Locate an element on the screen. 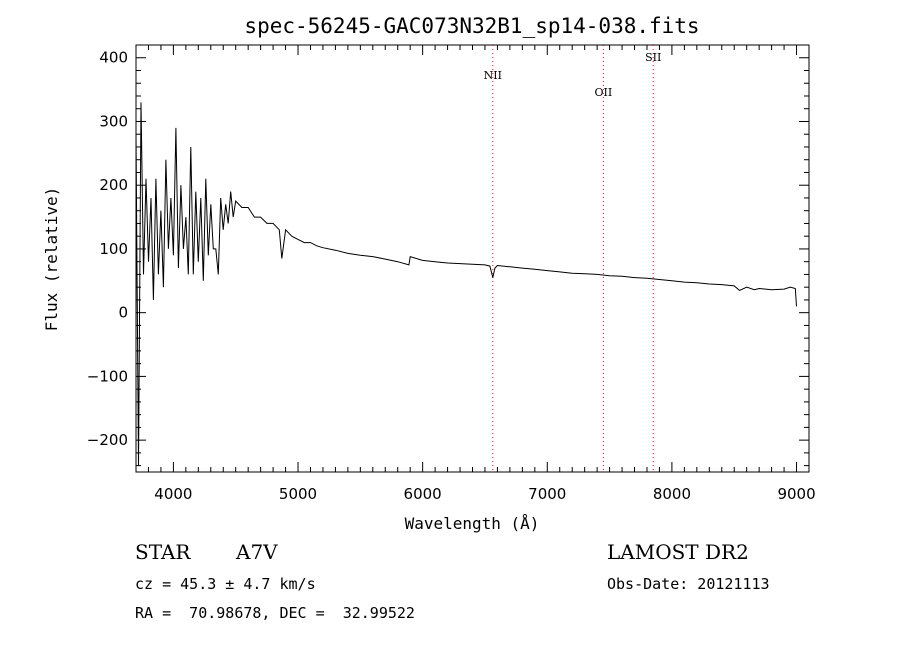  chart-title: spec-56245-GAC073N32B1_sp14-038.fits is located at coordinates (471, 26).